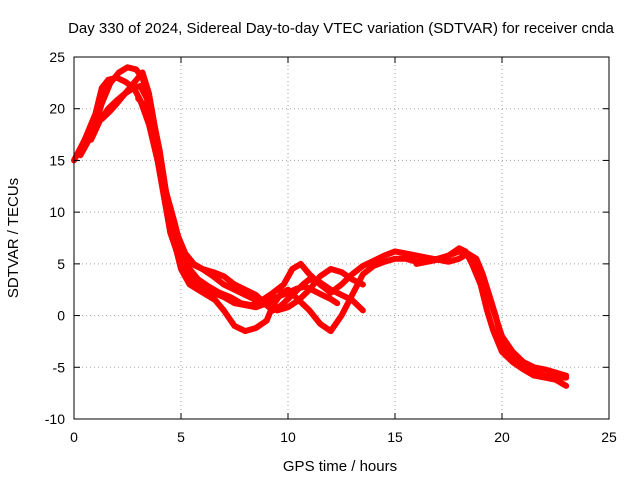  Describe the element at coordinates (395, 437) in the screenshot. I see `x-tick-label: 15` at that location.